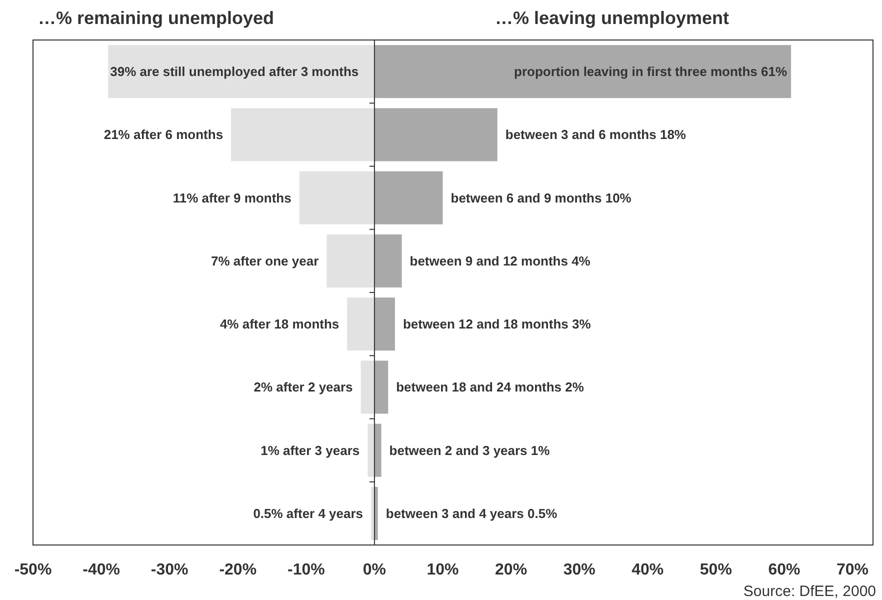 This screenshot has height=600, width=882. I want to click on data-label: between 2 and 3 years 1%, so click(469, 450).